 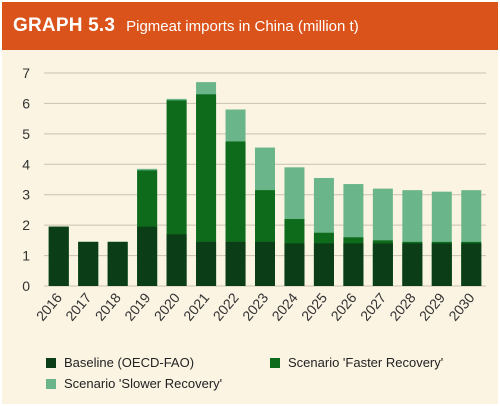 What do you see at coordinates (108, 306) in the screenshot?
I see `x-tick-label: 2018` at bounding box center [108, 306].